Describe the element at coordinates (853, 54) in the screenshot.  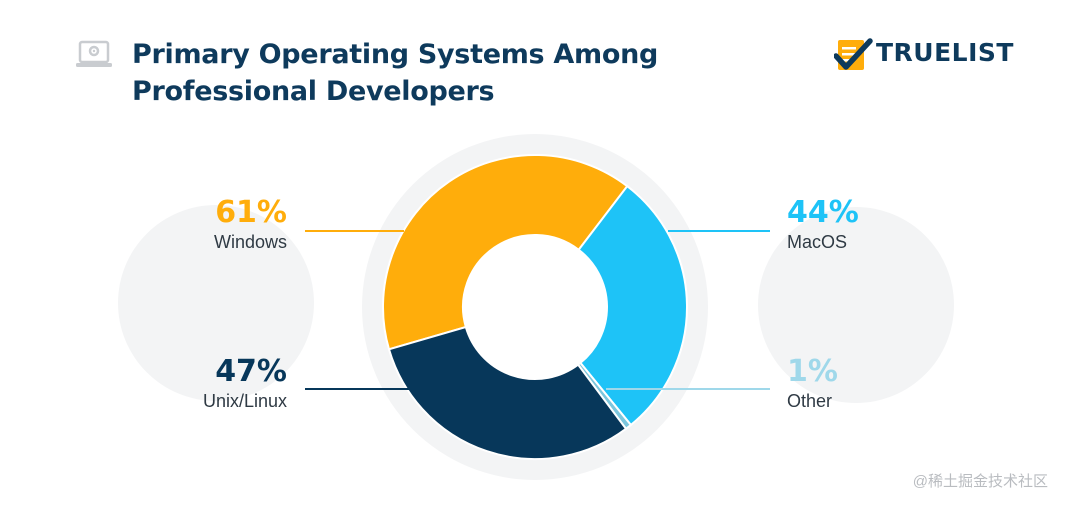
I see `truelist-checkmark-icon` at that location.